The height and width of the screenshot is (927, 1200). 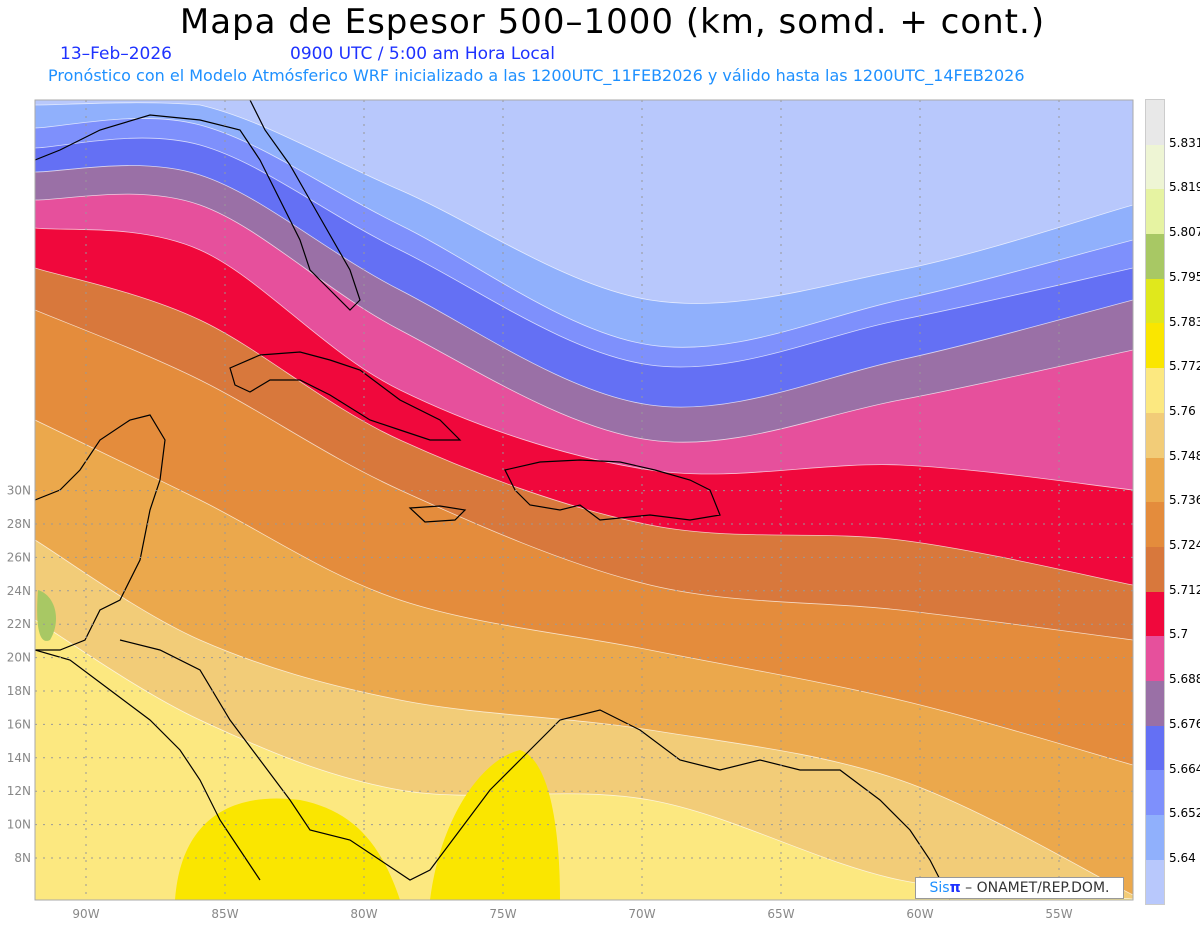 What do you see at coordinates (224, 914) in the screenshot?
I see `lon-tick-label: 85W` at bounding box center [224, 914].